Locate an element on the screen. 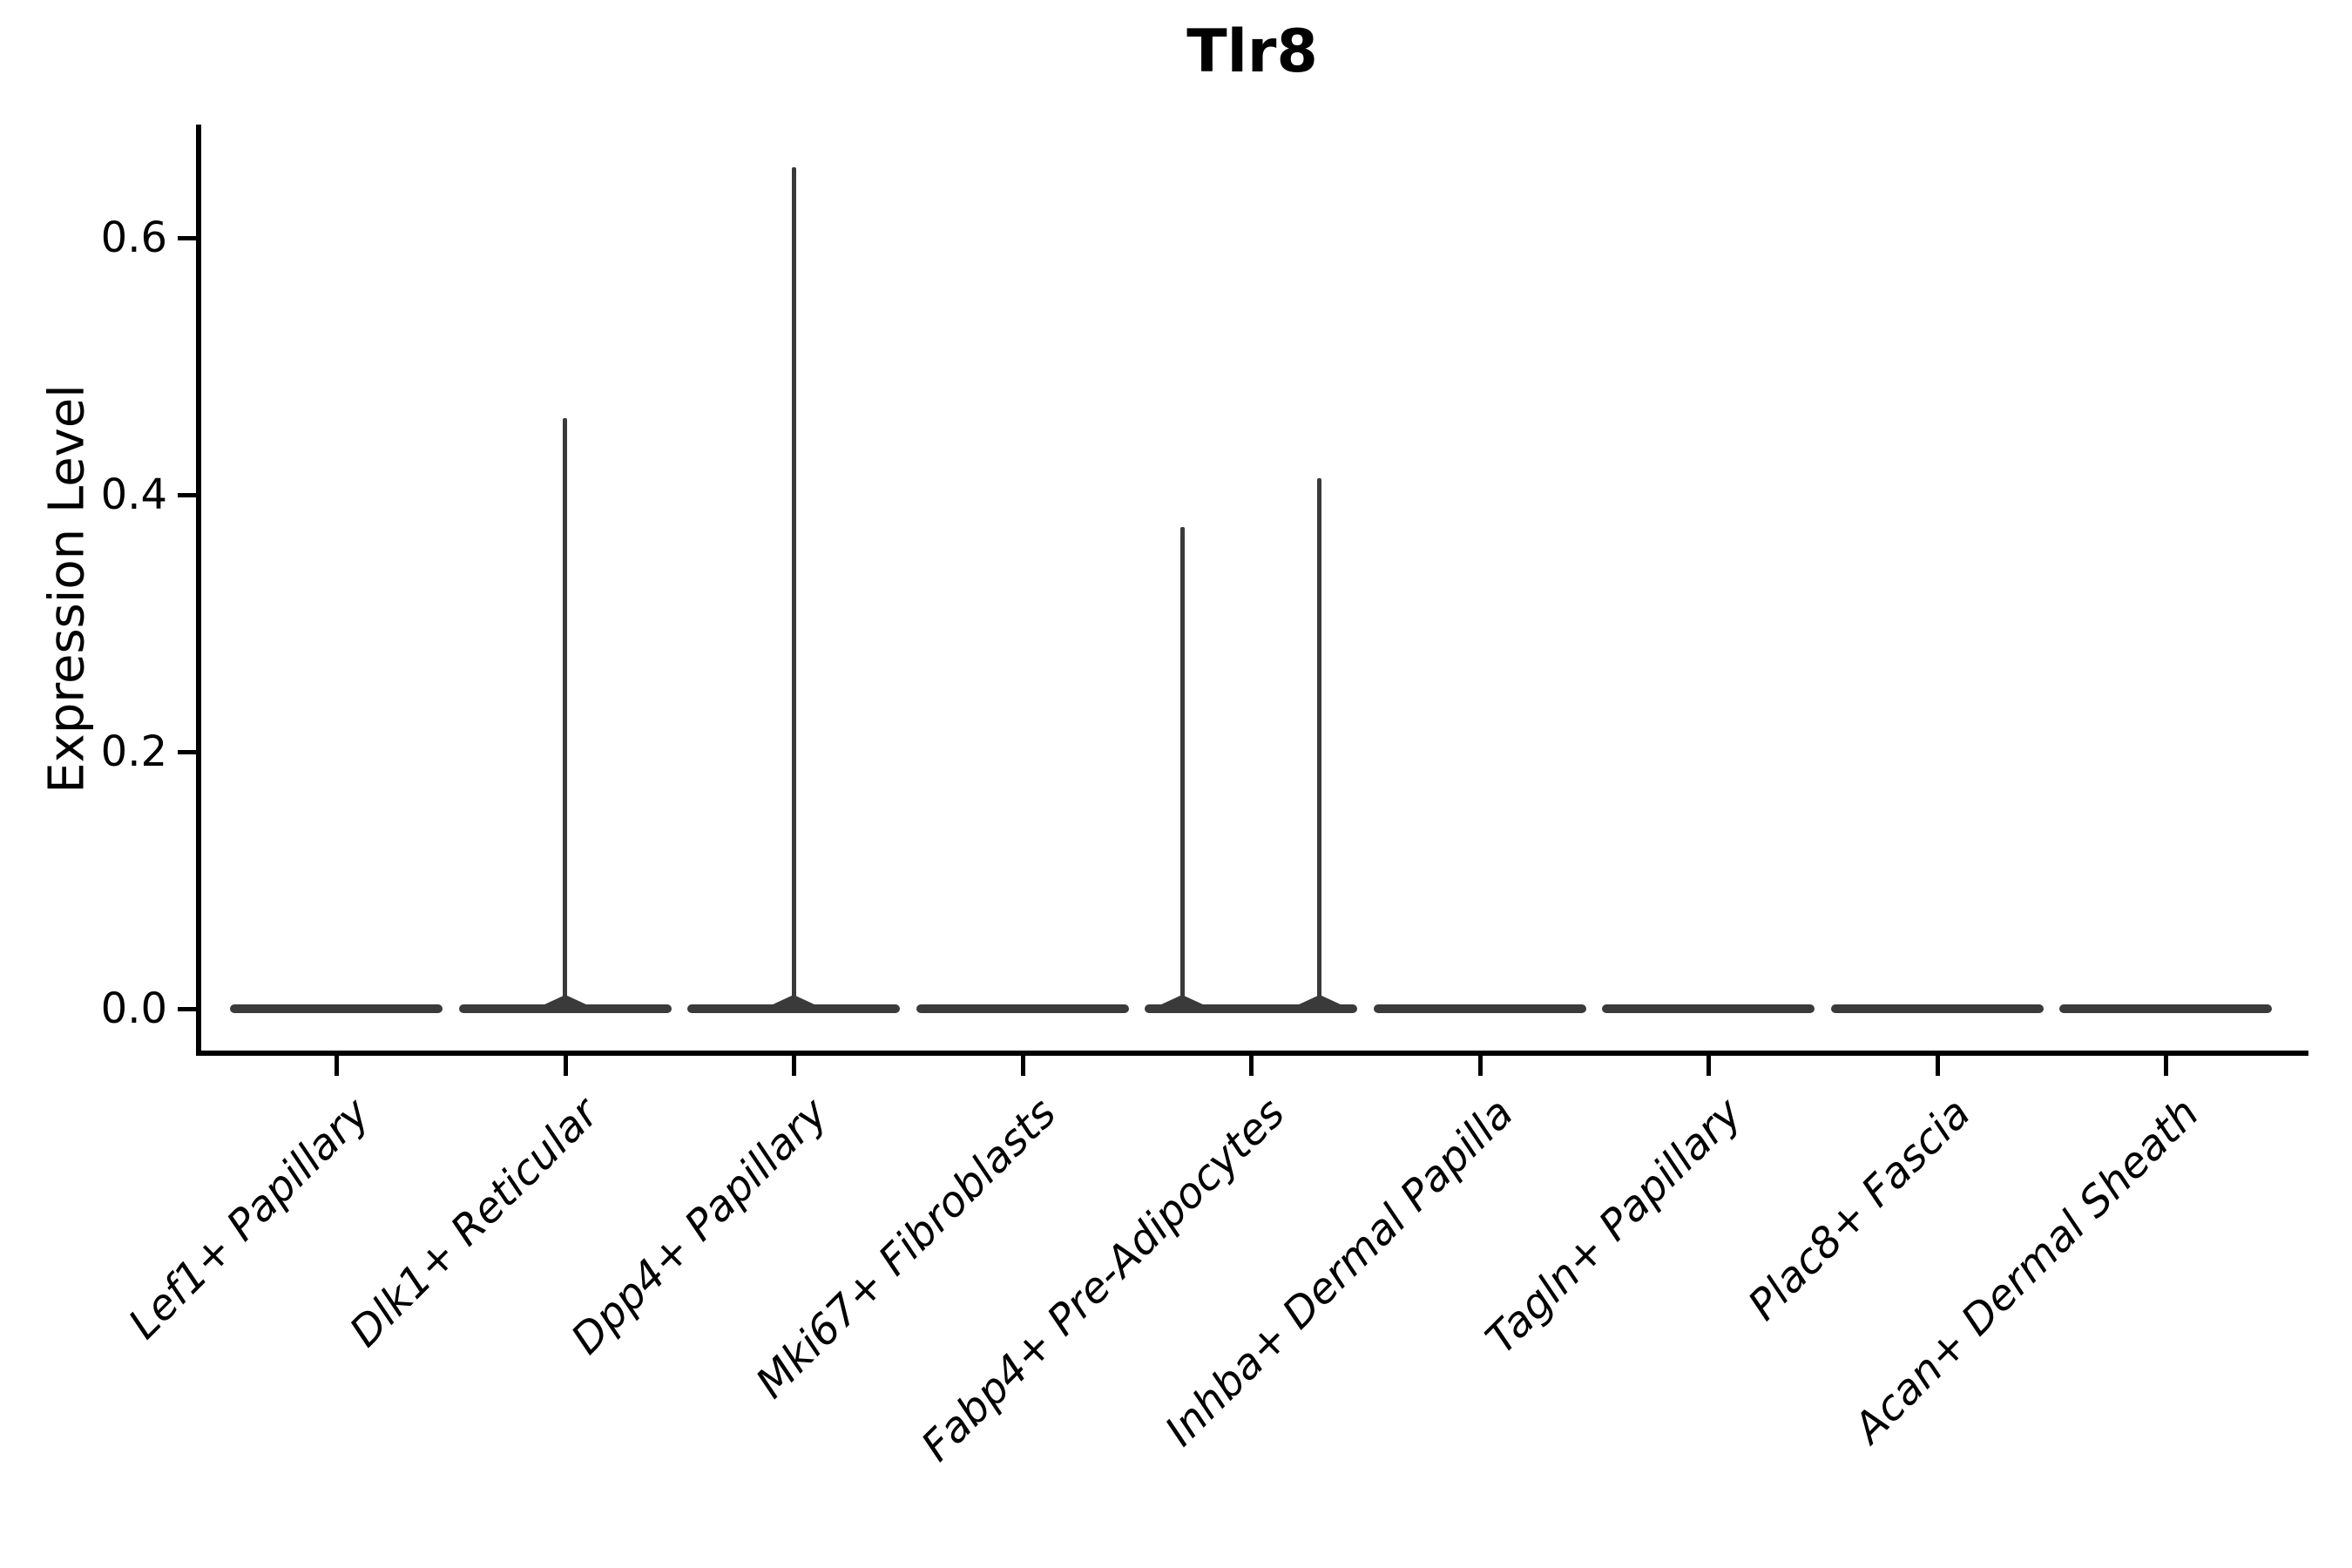 This screenshot has width=2352, height=1568. x-tick-label: Dlk1+ Reticular is located at coordinates (474, 1222).